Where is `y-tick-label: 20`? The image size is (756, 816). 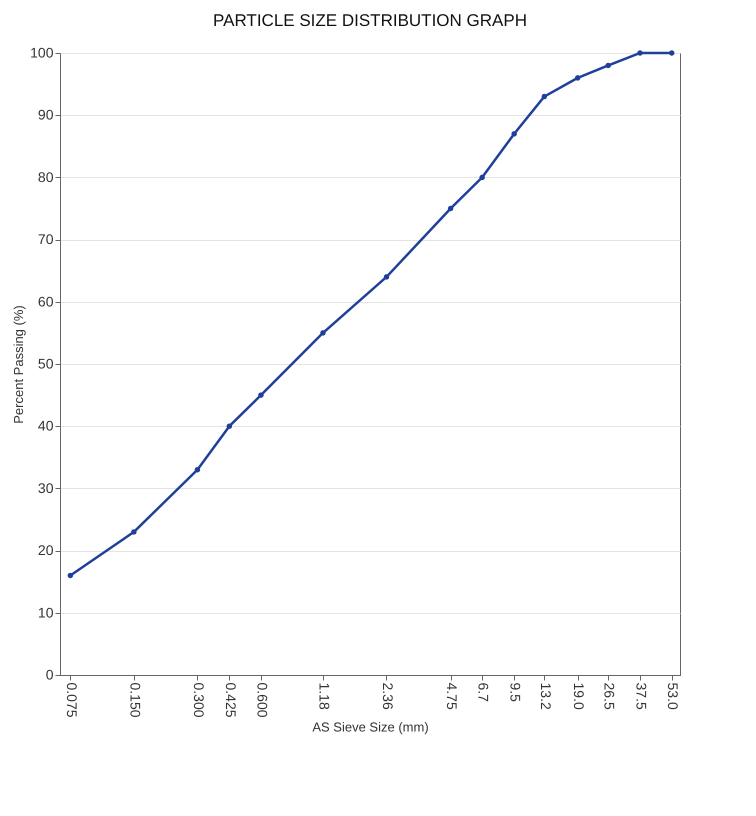
y-tick-label: 20 is located at coordinates (46, 550).